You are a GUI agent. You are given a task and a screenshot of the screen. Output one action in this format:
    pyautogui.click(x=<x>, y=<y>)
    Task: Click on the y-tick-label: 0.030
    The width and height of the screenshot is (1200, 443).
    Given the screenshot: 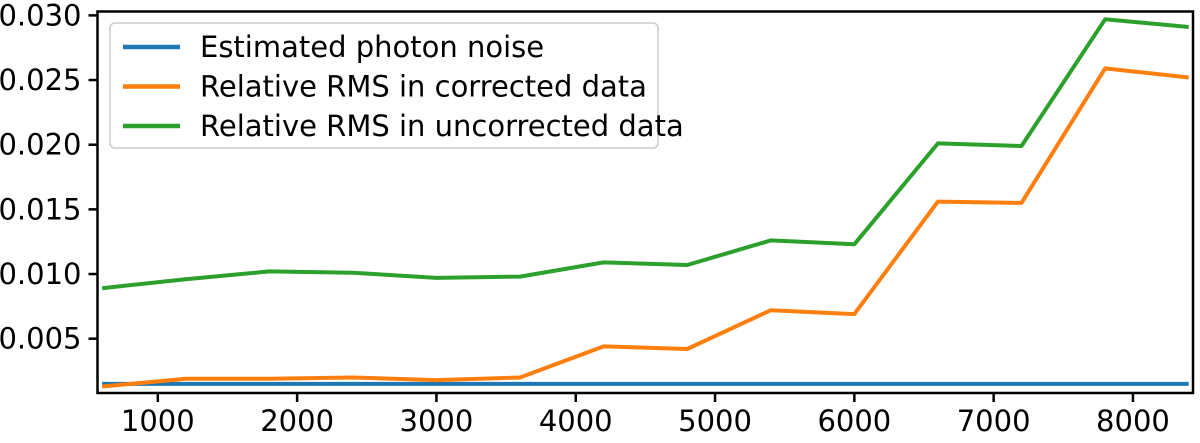 What is the action you would take?
    pyautogui.click(x=41, y=16)
    